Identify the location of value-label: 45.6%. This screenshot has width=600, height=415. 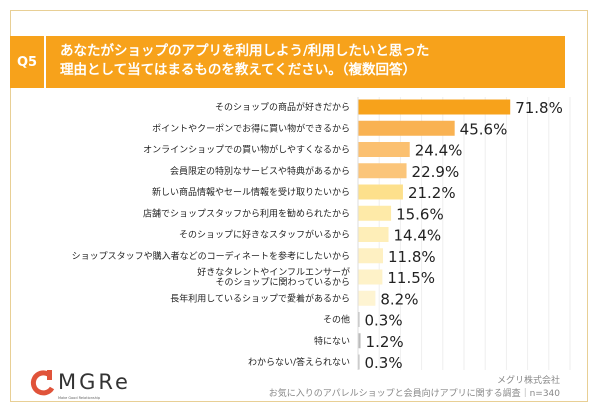
(484, 129).